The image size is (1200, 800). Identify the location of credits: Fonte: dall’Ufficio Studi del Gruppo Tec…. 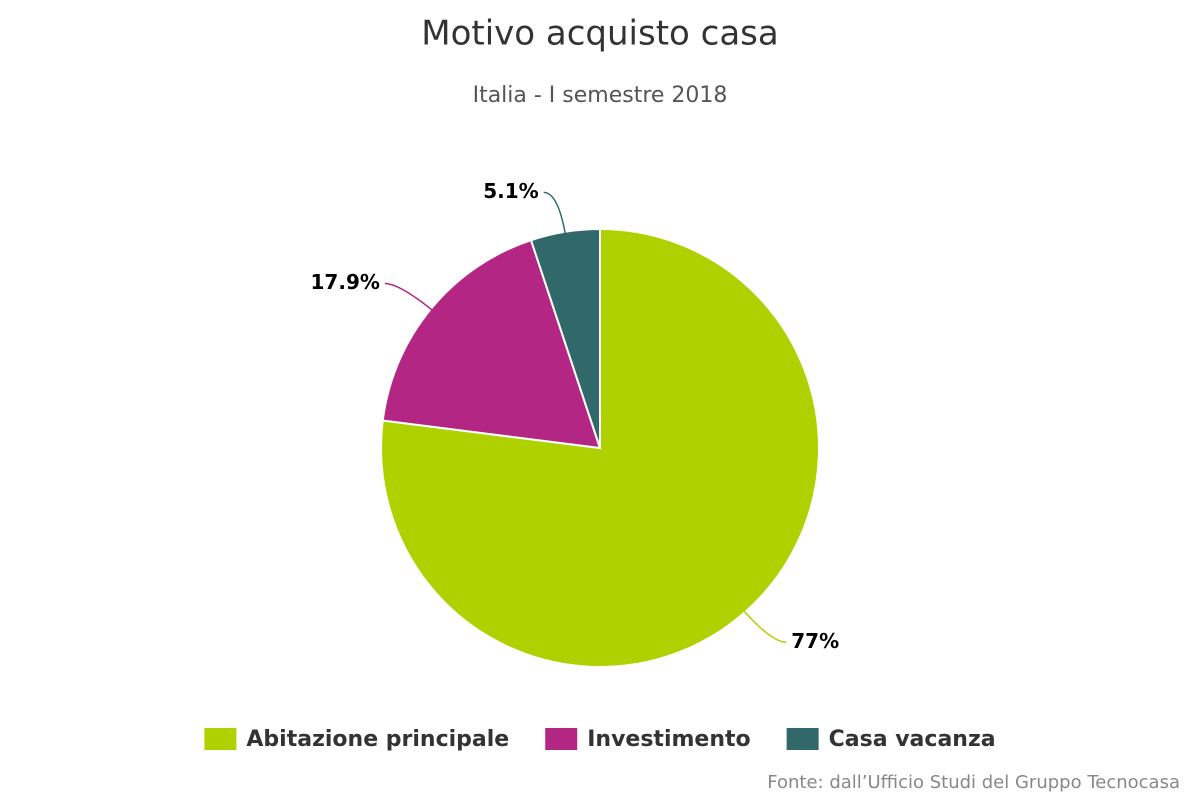
(973, 782).